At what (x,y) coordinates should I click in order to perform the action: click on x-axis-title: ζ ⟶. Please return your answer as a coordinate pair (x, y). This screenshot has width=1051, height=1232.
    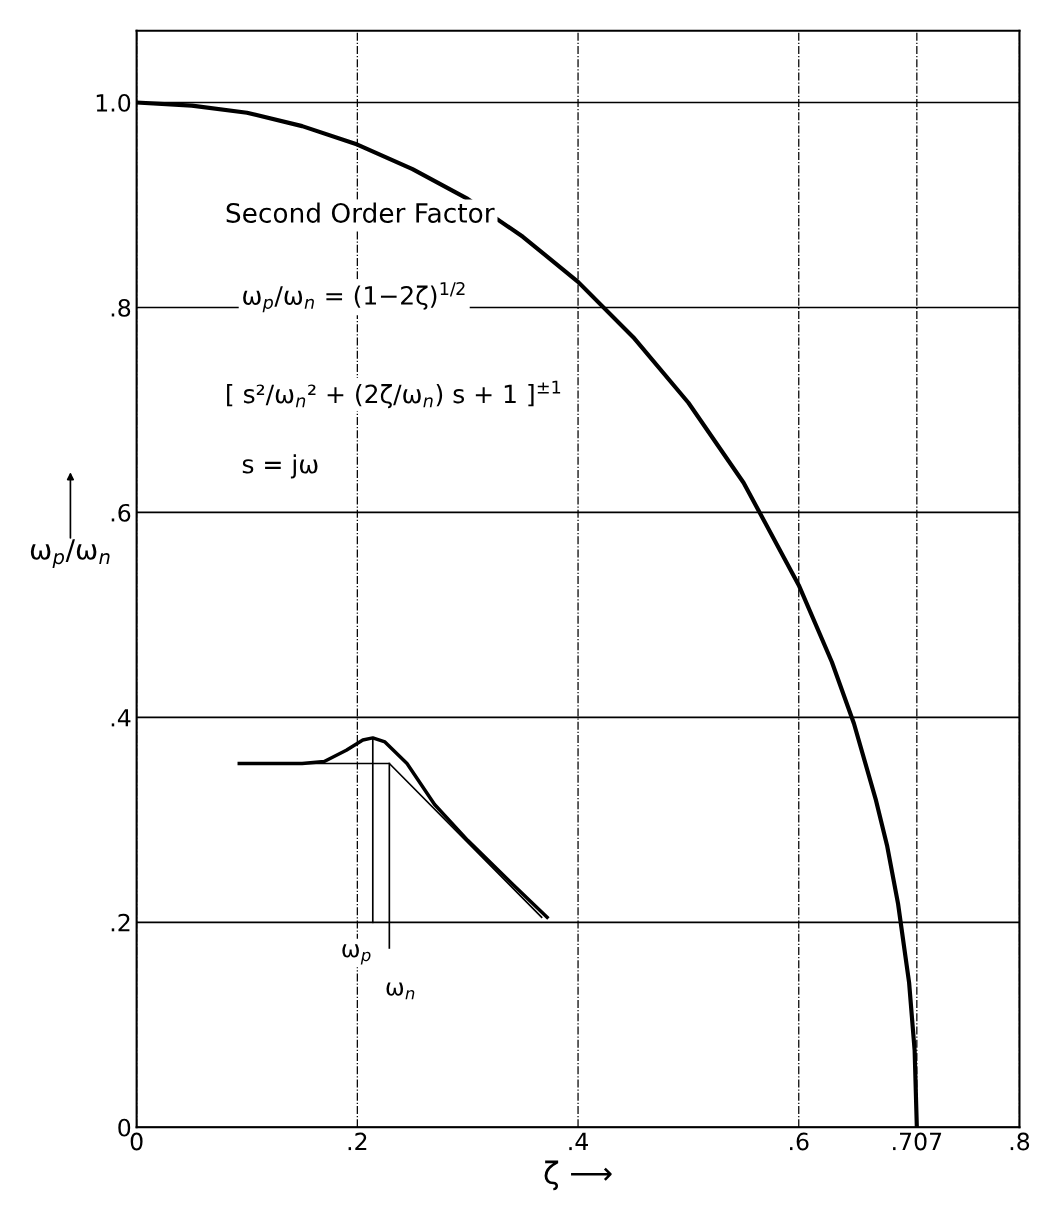
    Looking at the image, I should click on (578, 1175).